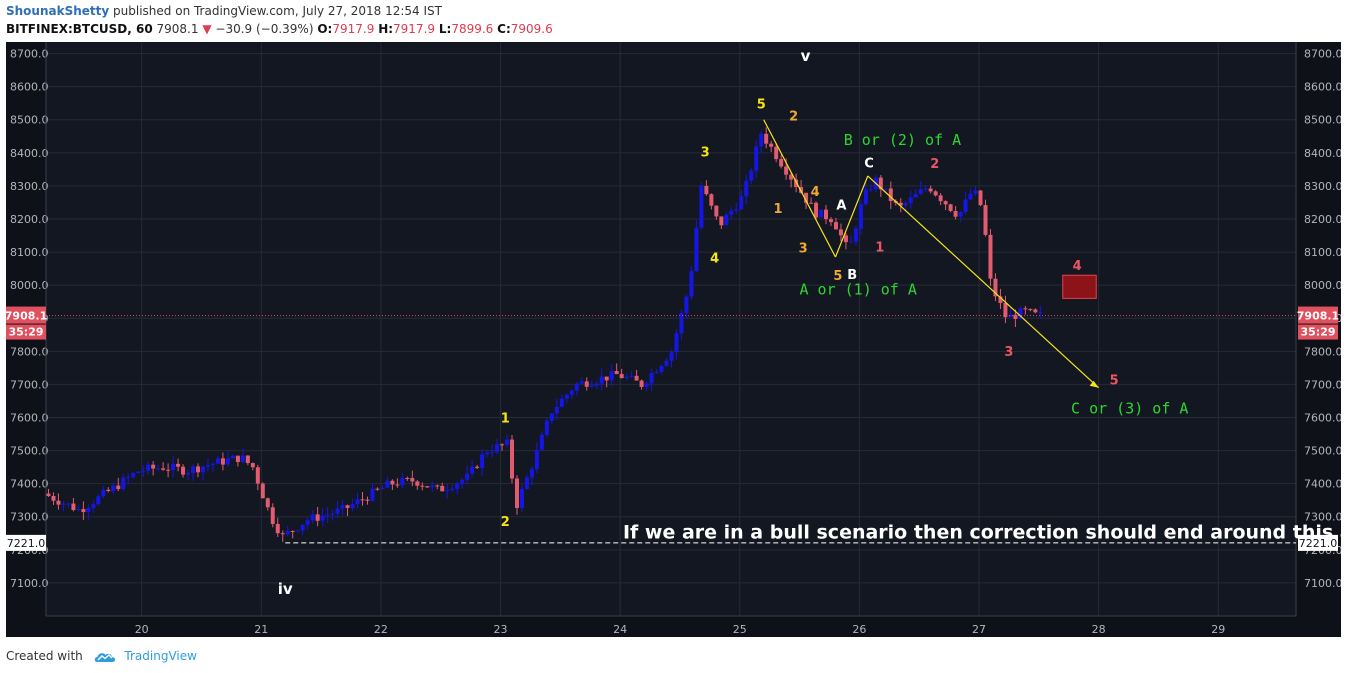 The height and width of the screenshot is (673, 1348). What do you see at coordinates (1218, 629) in the screenshot?
I see `x-tick-label: 29` at bounding box center [1218, 629].